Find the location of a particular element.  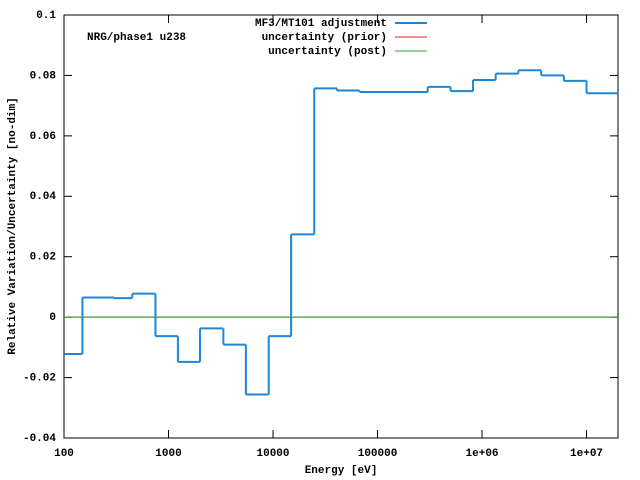

x-tick-label: 1e+06 is located at coordinates (482, 454).